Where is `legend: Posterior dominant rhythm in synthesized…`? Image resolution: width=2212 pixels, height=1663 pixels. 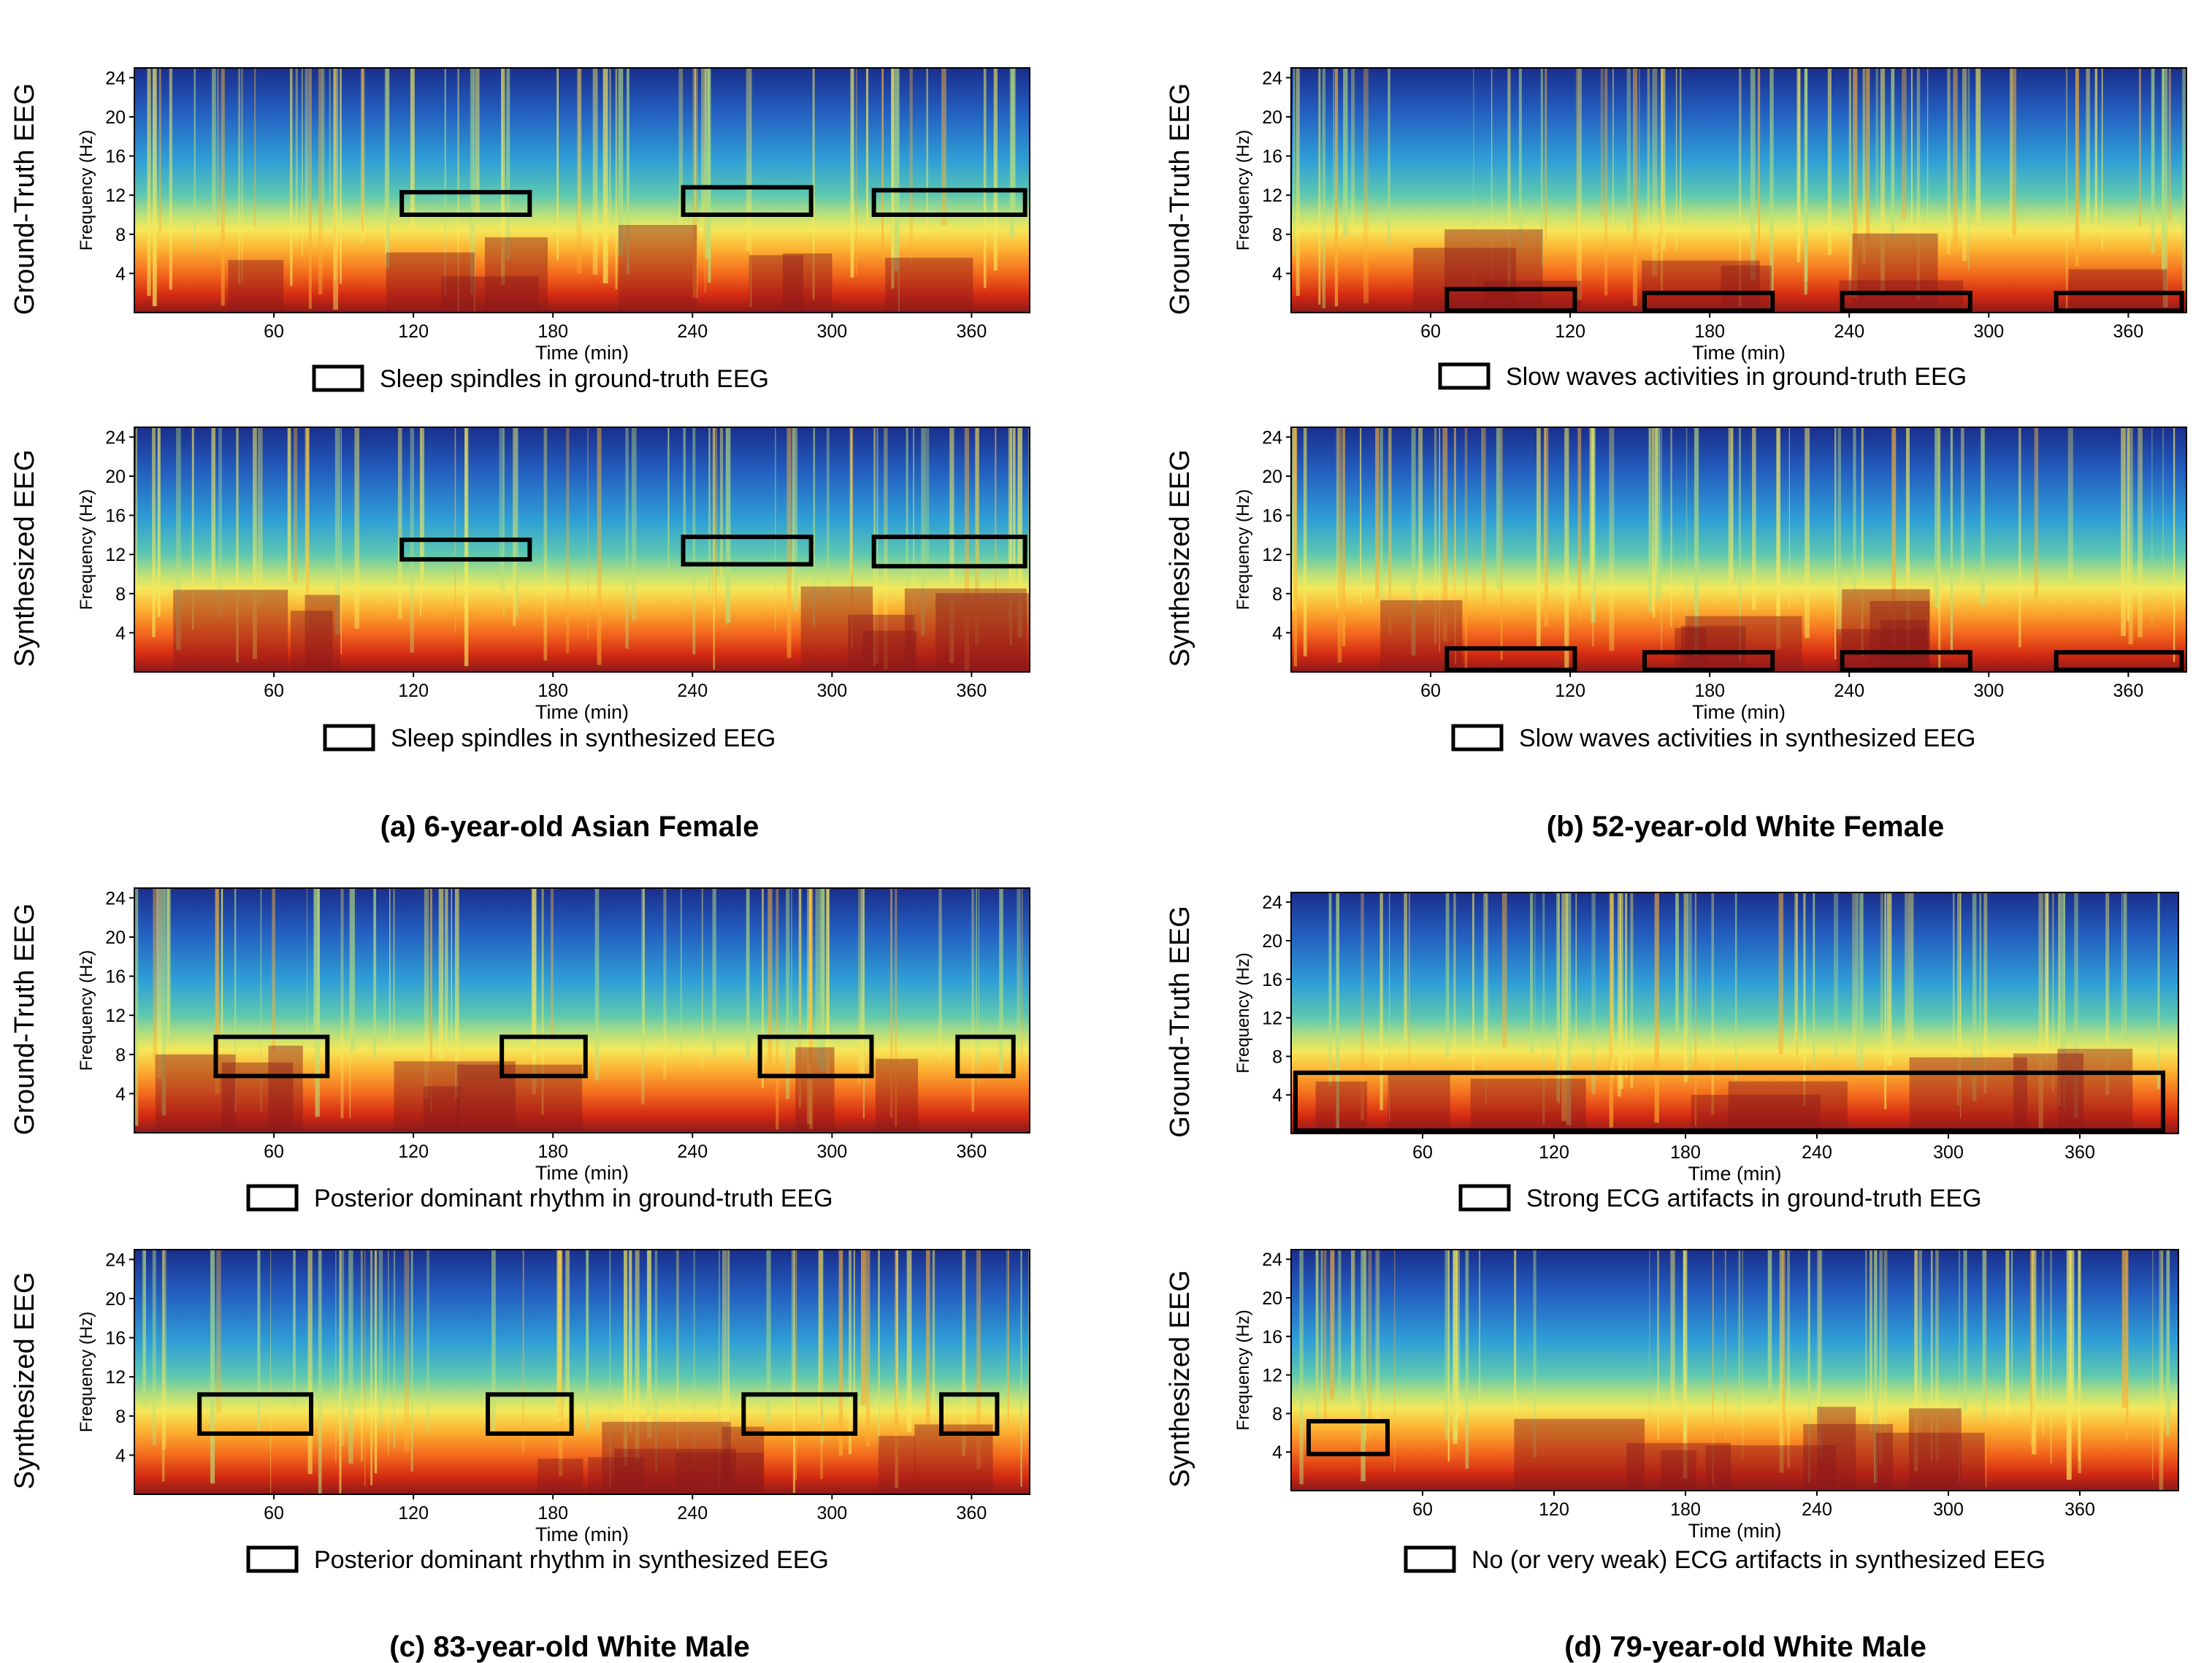
legend: Posterior dominant rhythm in synthesized… is located at coordinates (537, 1559).